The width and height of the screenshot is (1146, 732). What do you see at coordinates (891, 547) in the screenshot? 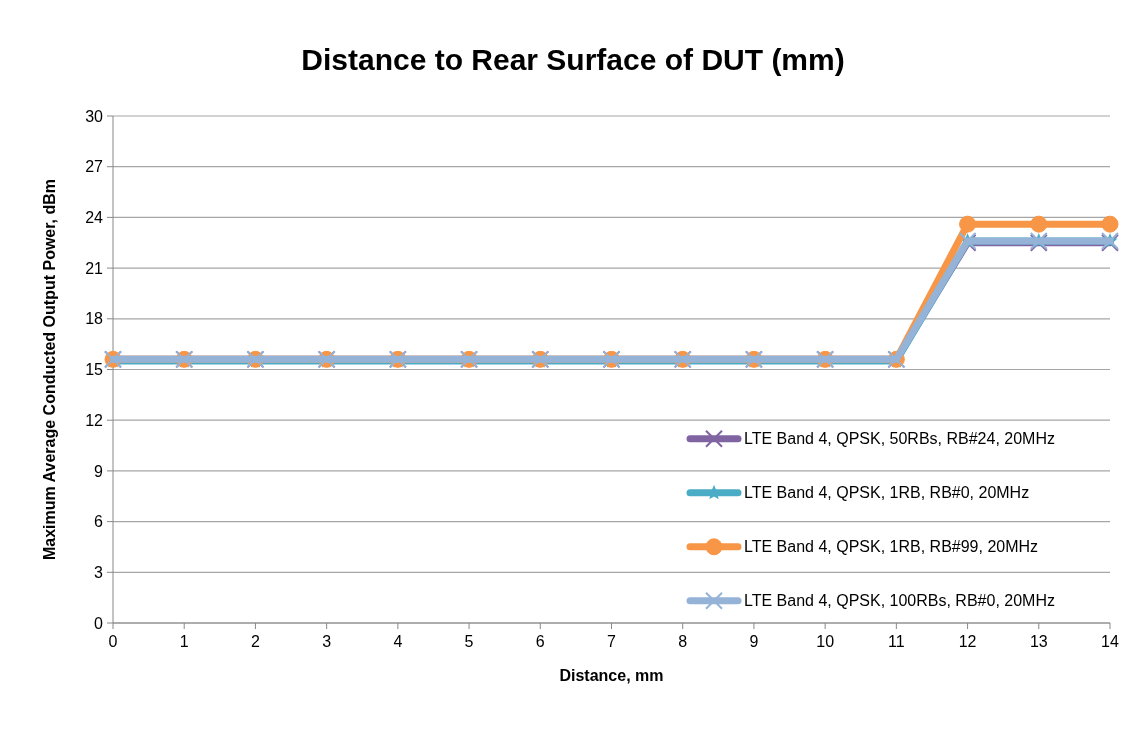
I see `legend-label: LTE Band 4, QPSK, 1RB, RB#99, 20MHz` at bounding box center [891, 547].